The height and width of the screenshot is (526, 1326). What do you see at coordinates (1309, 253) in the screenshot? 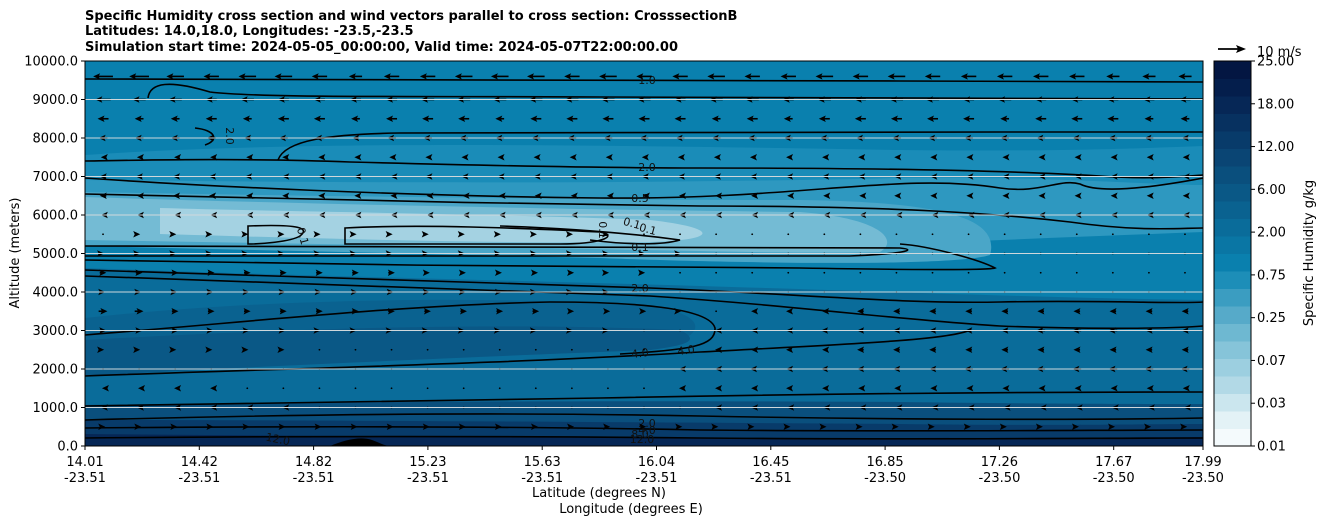
I see `colorbar-label: Specific Humidity g/kg` at bounding box center [1309, 253].